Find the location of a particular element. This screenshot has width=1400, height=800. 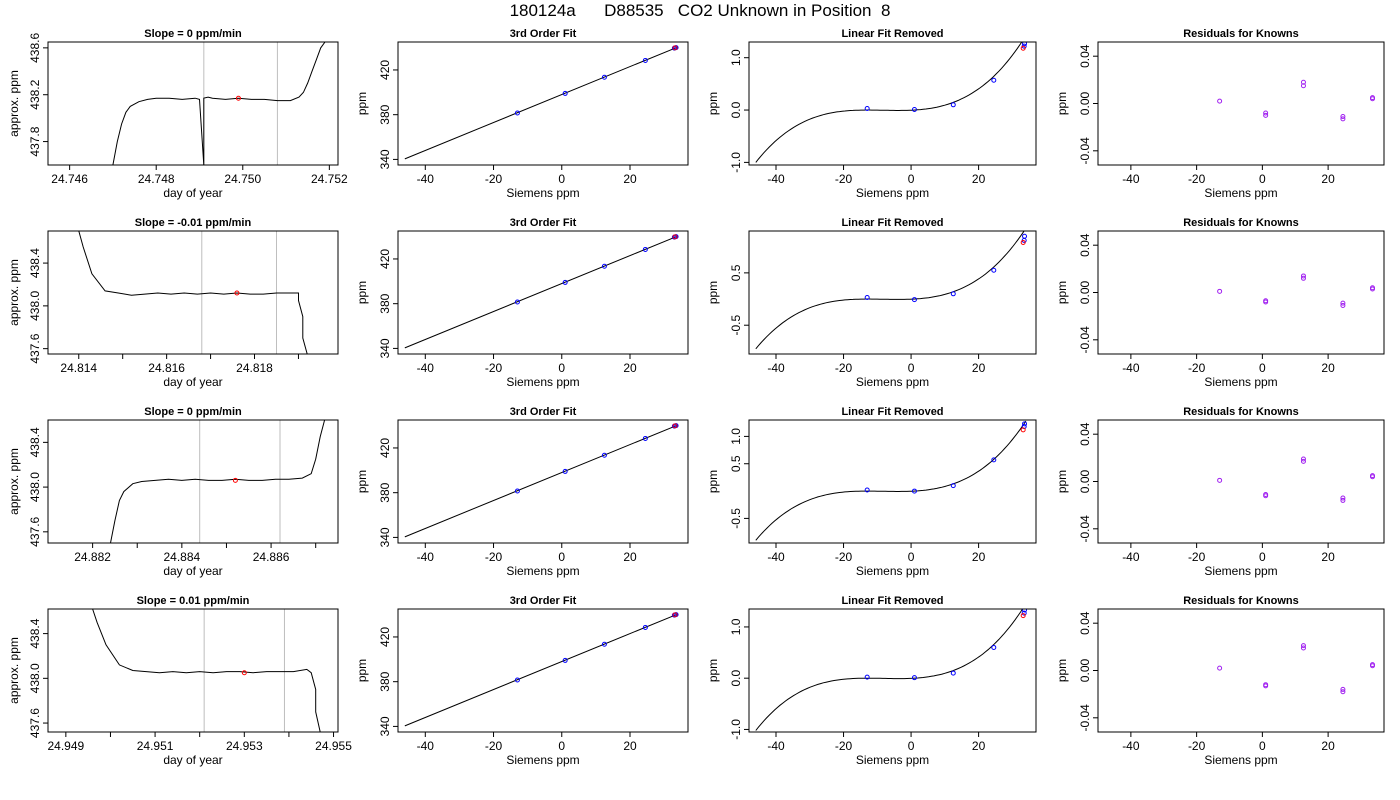

y-axis-label: approx. ppm is located at coordinates (14, 292).